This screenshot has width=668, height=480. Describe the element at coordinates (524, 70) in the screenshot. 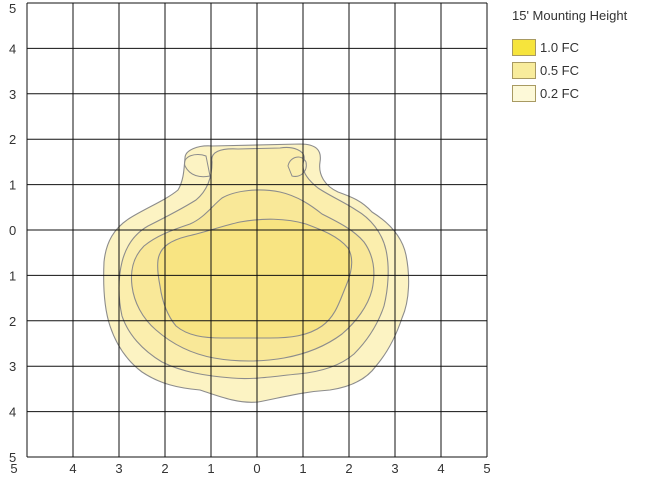

I see `legend-swatch-05fc` at that location.